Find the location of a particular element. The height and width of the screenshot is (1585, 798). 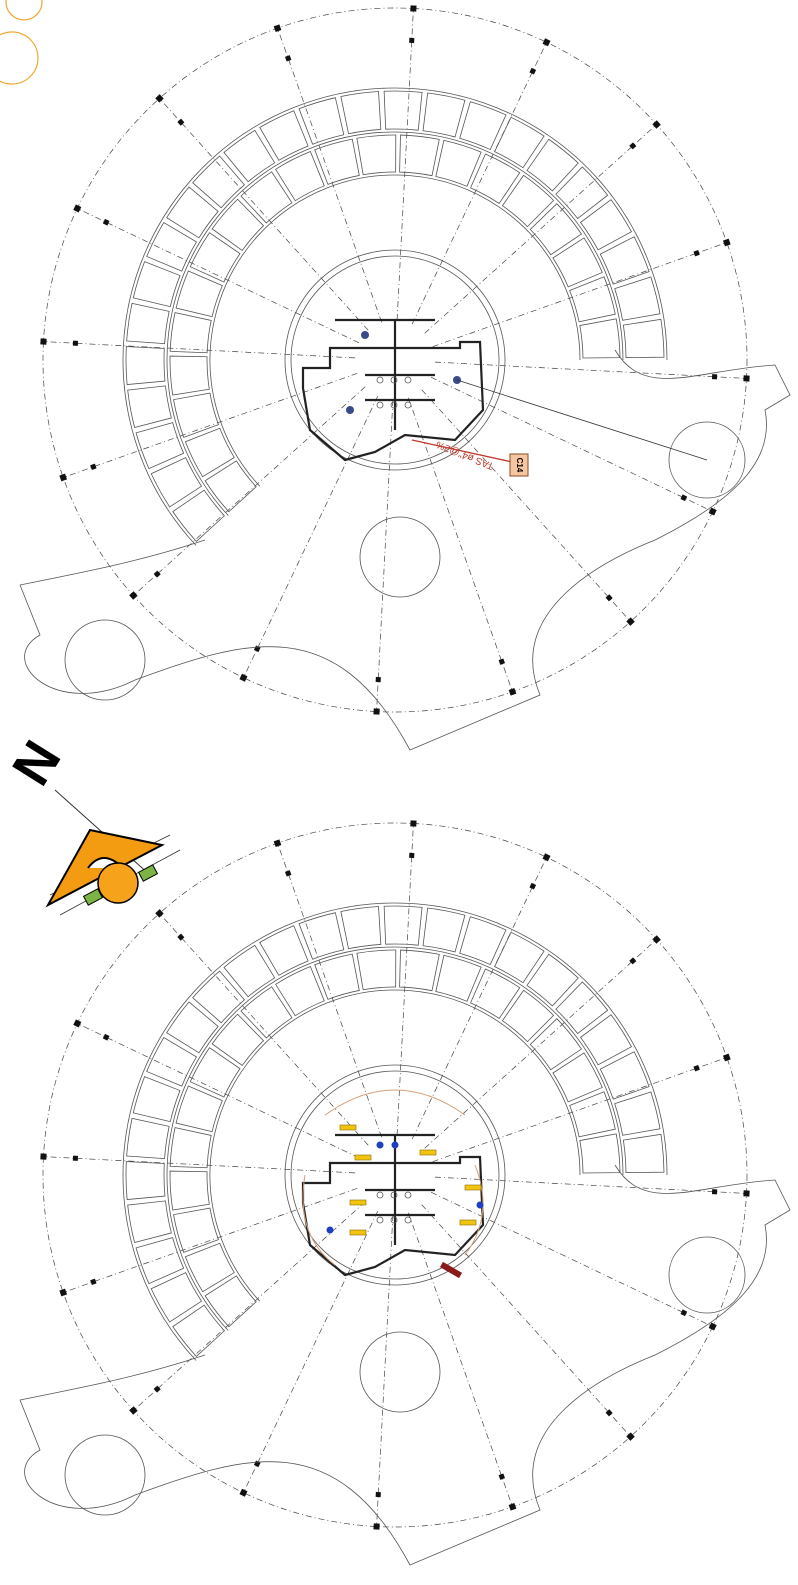

core-circle is located at coordinates (395, 360).